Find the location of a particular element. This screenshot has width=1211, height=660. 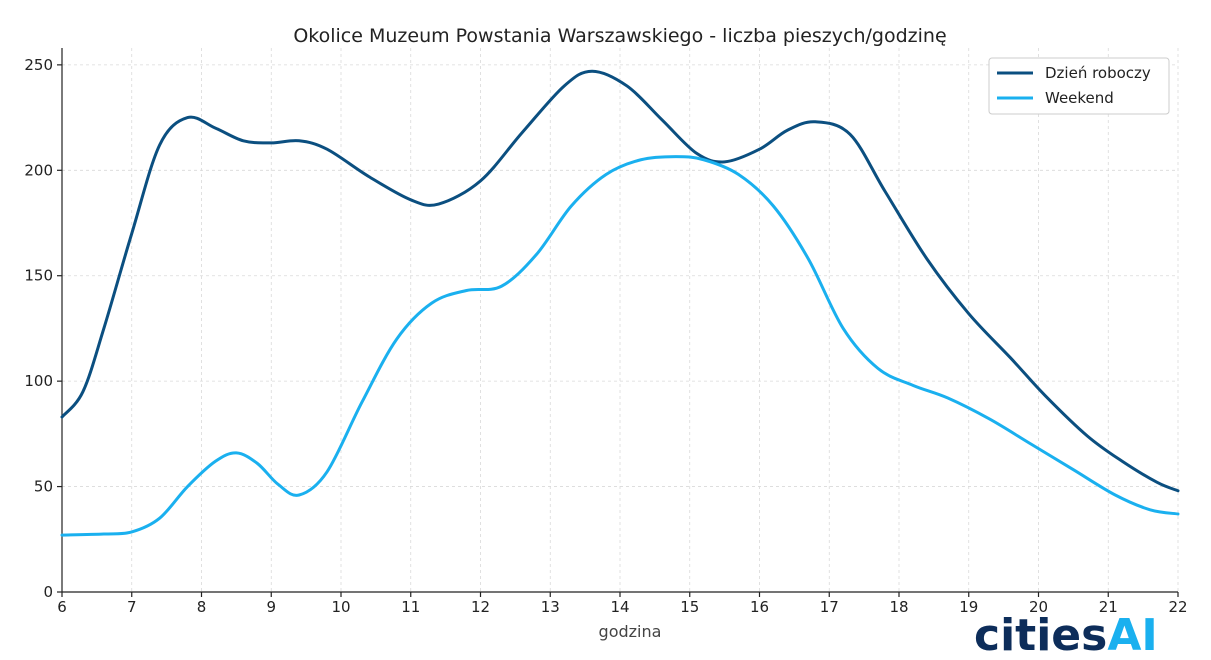

y-tick-label: 150 is located at coordinates (38, 276).